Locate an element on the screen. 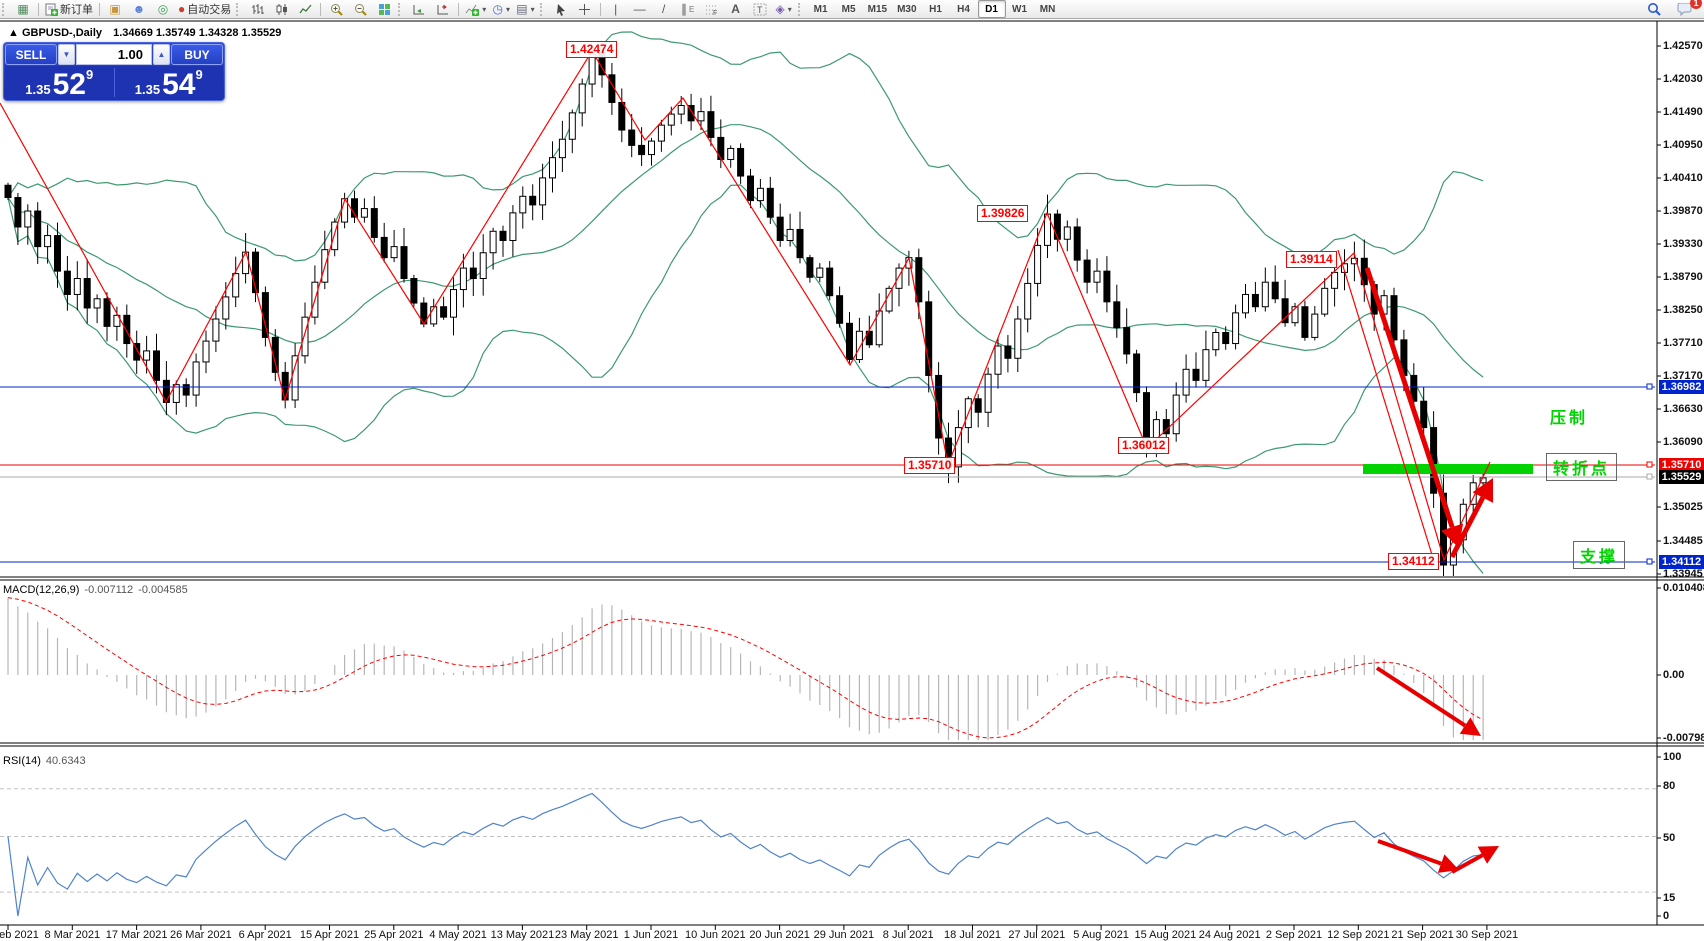 This screenshot has height=941, width=1704. timeframe-m15: M15 is located at coordinates (877, 9).